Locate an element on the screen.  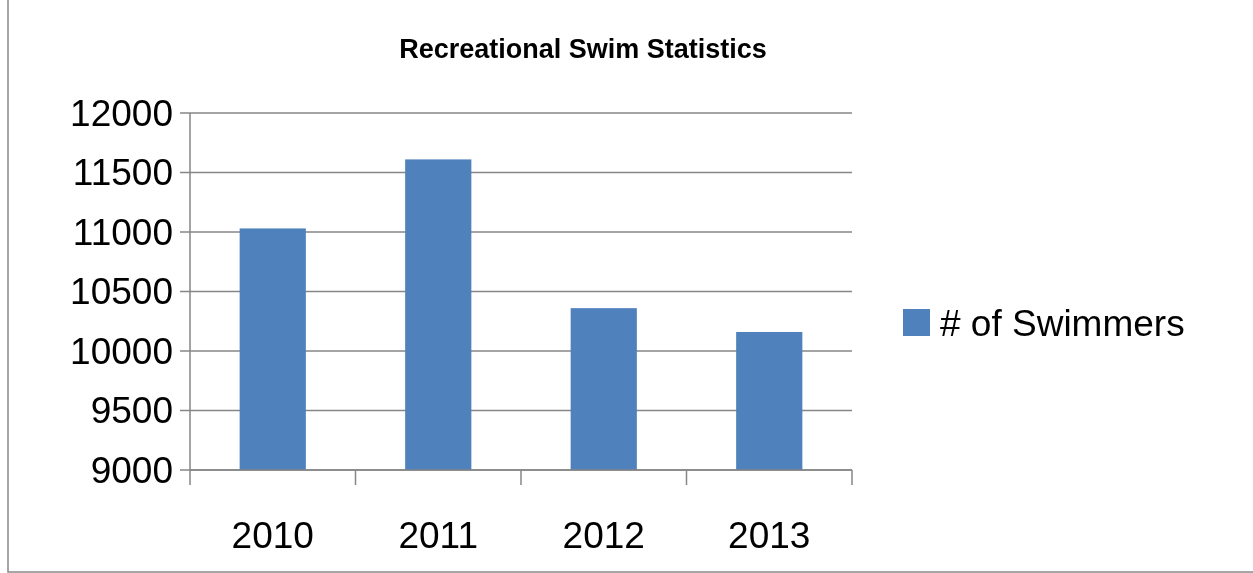
y-tick-label: 10500 is located at coordinates (121, 292).